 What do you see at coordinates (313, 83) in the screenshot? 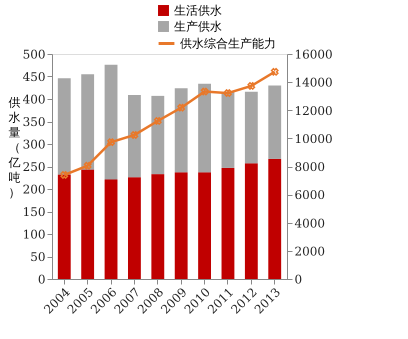
I see `y2-tick-label: 14000` at bounding box center [313, 83].